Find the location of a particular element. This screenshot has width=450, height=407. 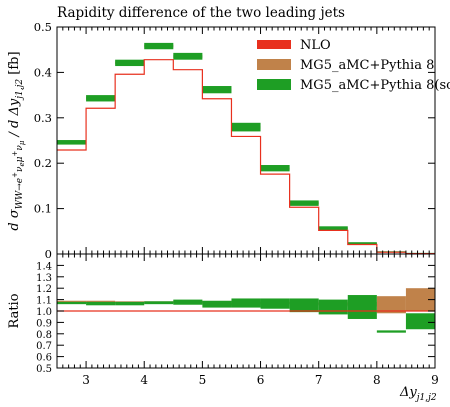

ylabel-part: j1,j2 is located at coordinates (20, 90).